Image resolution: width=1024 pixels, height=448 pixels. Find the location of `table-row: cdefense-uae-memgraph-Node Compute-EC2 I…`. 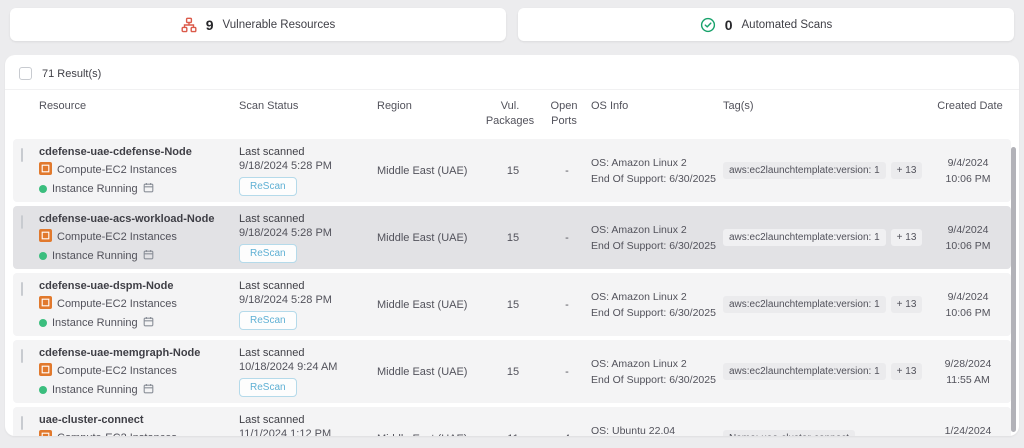

table-row: cdefense-uae-memgraph-Node Compute-EC2 I… is located at coordinates (512, 371).